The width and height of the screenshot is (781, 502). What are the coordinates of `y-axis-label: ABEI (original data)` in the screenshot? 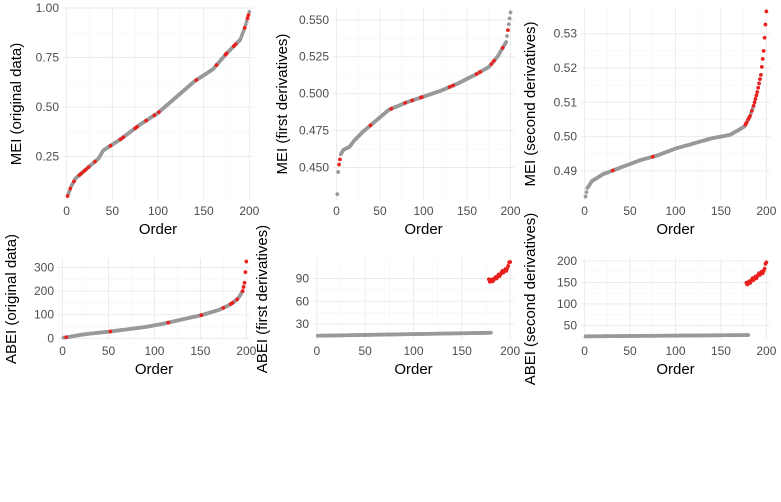 It's located at (11, 299).